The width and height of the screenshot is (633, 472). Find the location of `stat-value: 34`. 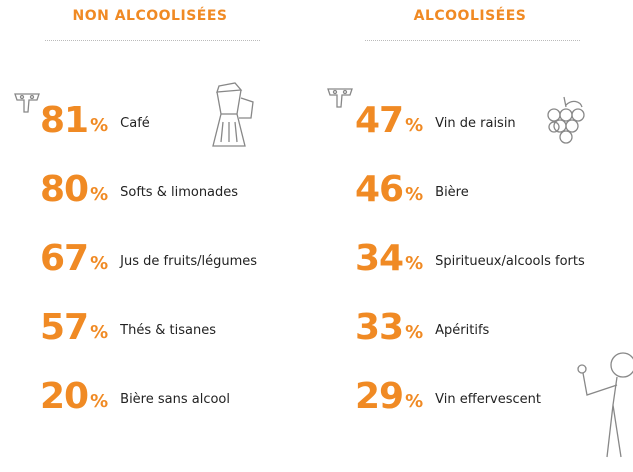

stat-value: 34 is located at coordinates (379, 258).